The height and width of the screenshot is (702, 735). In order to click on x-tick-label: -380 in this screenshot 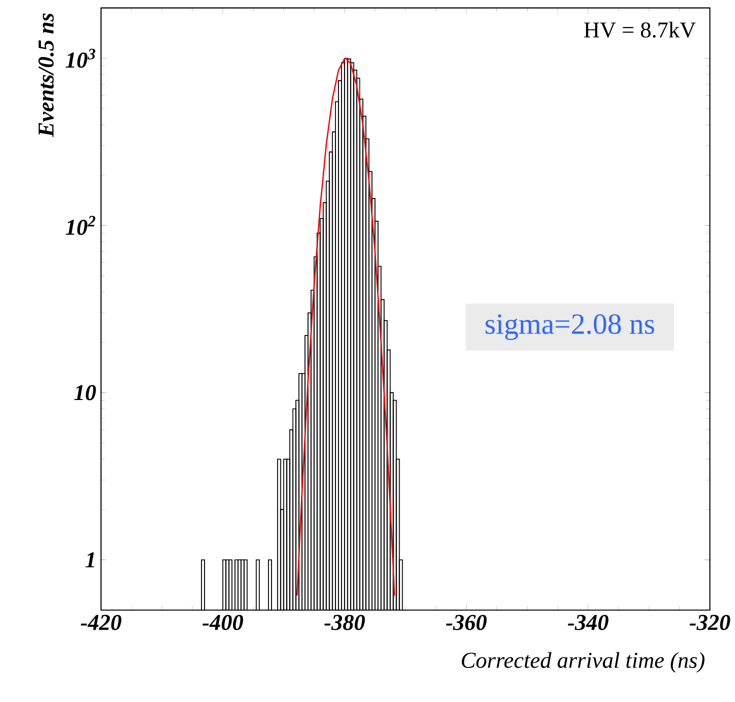, I will do `click(344, 622)`.